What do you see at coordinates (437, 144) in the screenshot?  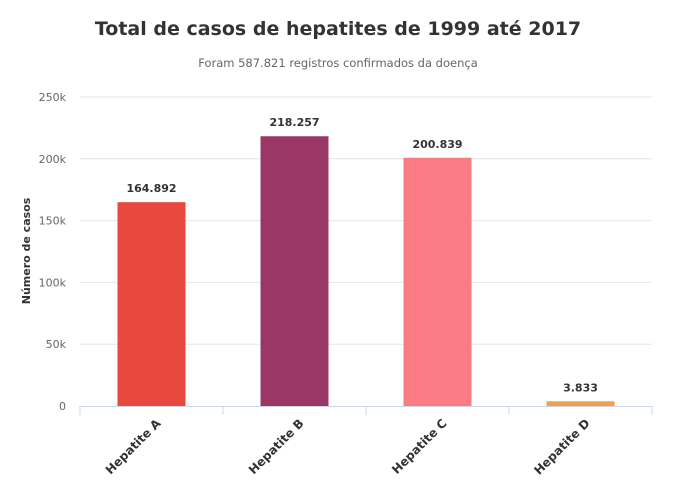 I see `data-label: 200.839` at bounding box center [437, 144].